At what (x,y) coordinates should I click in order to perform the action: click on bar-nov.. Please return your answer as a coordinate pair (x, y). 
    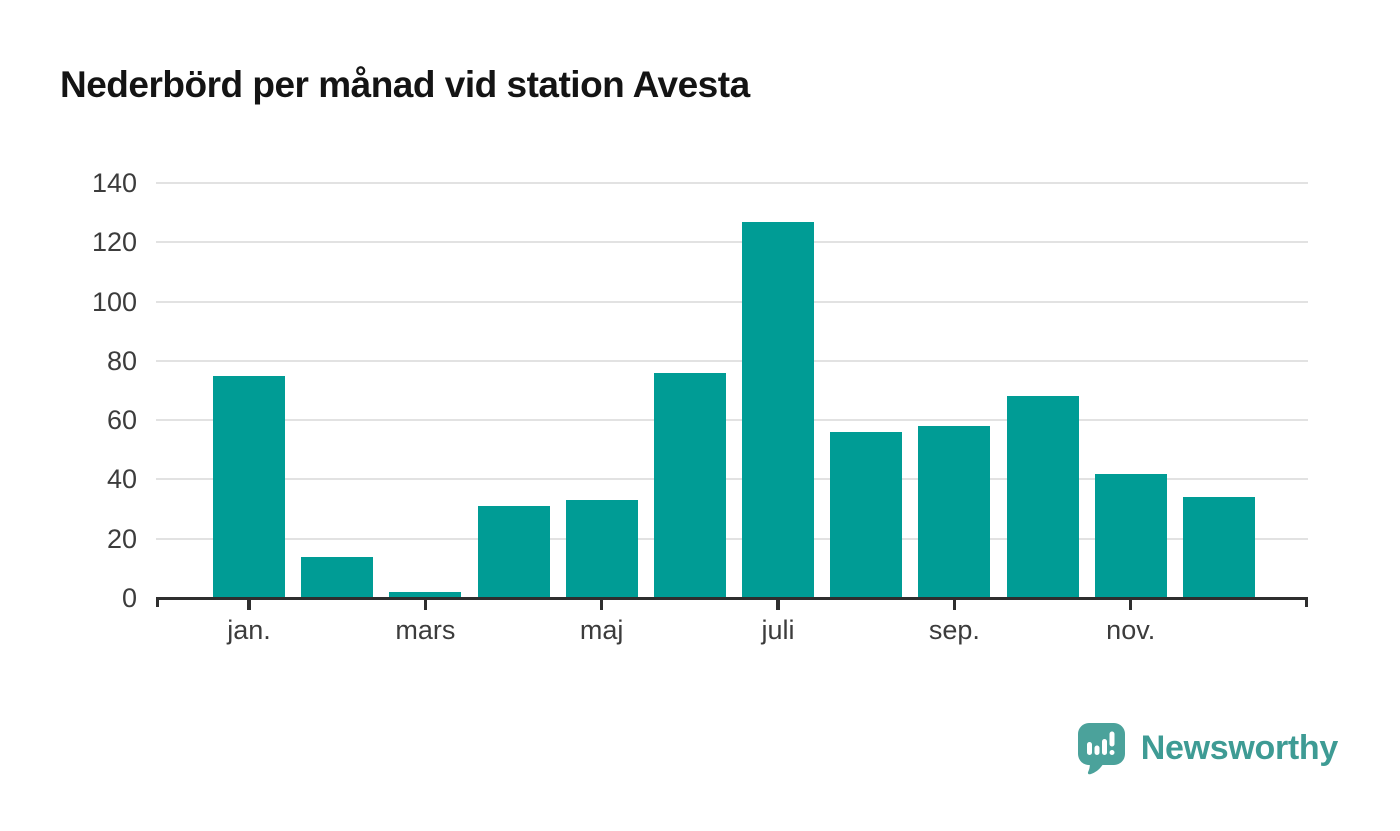
    Looking at the image, I should click on (1130, 535).